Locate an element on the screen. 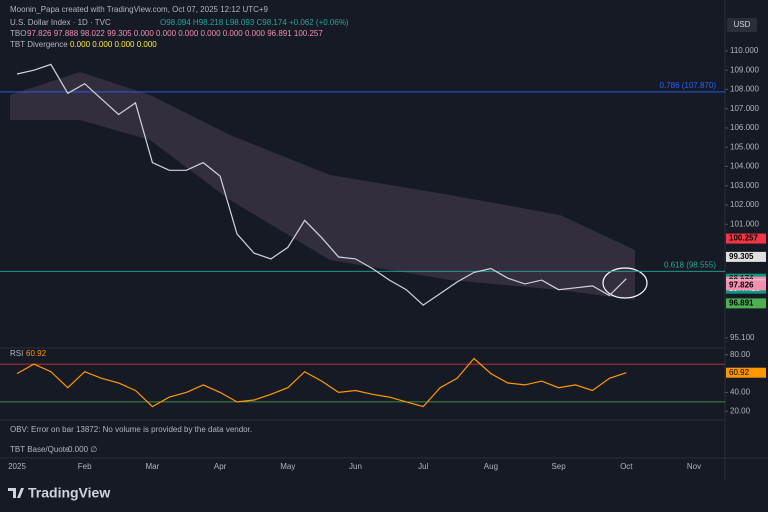 The image size is (768, 512). highlight-circle is located at coordinates (625, 283).